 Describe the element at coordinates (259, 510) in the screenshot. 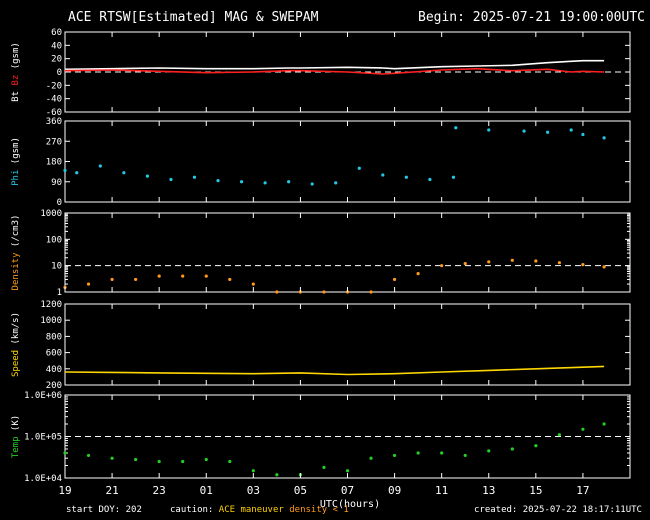

I see `caution-note: caution: ACE maneuver density < 1` at that location.